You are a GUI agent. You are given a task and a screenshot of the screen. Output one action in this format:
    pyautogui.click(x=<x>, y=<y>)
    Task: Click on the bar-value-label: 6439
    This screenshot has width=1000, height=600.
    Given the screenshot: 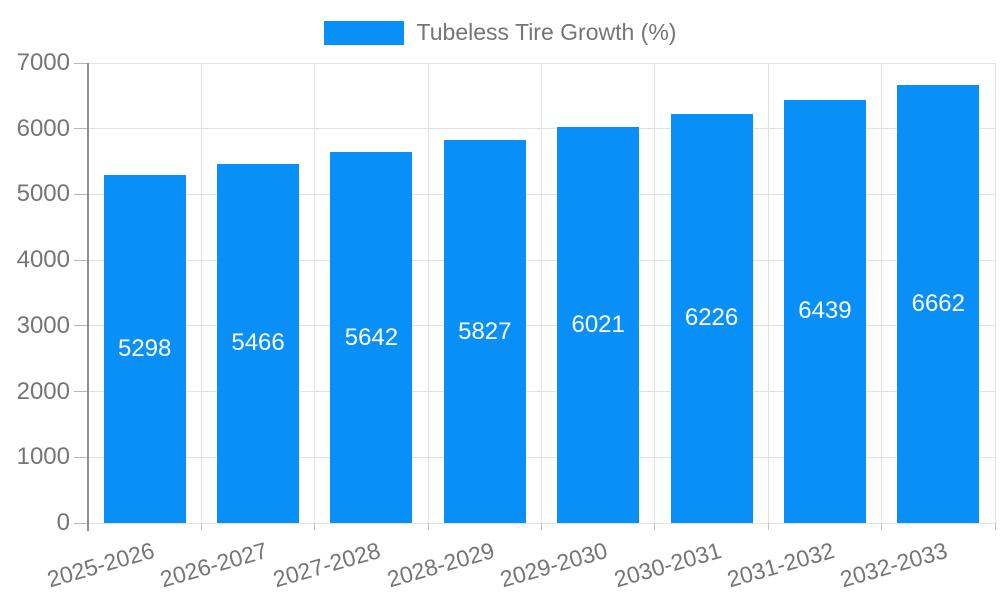 What is the action you would take?
    pyautogui.click(x=825, y=311)
    